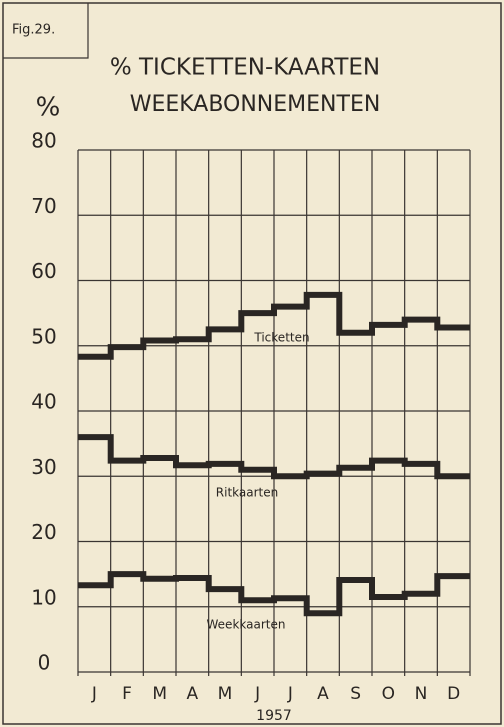 This screenshot has height=727, width=504. Describe the element at coordinates (48, 108) in the screenshot. I see `y-axis-label: %` at that location.